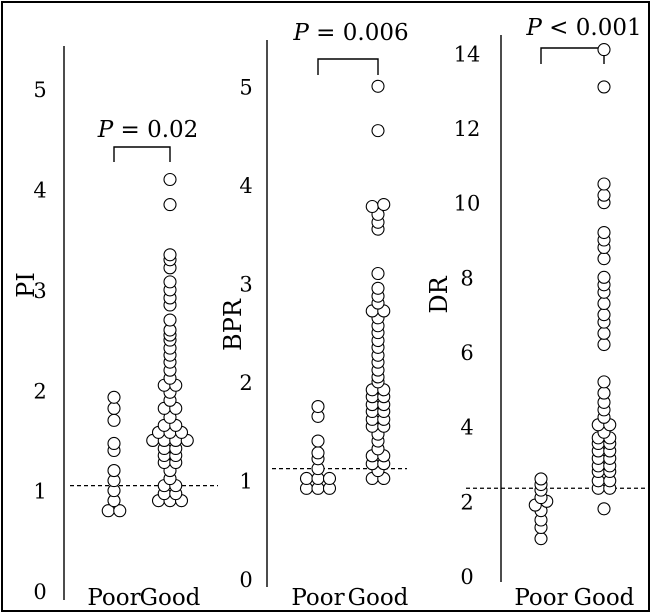  What do you see at coordinates (439, 294) in the screenshot?
I see `y-axis-label: DR` at bounding box center [439, 294].